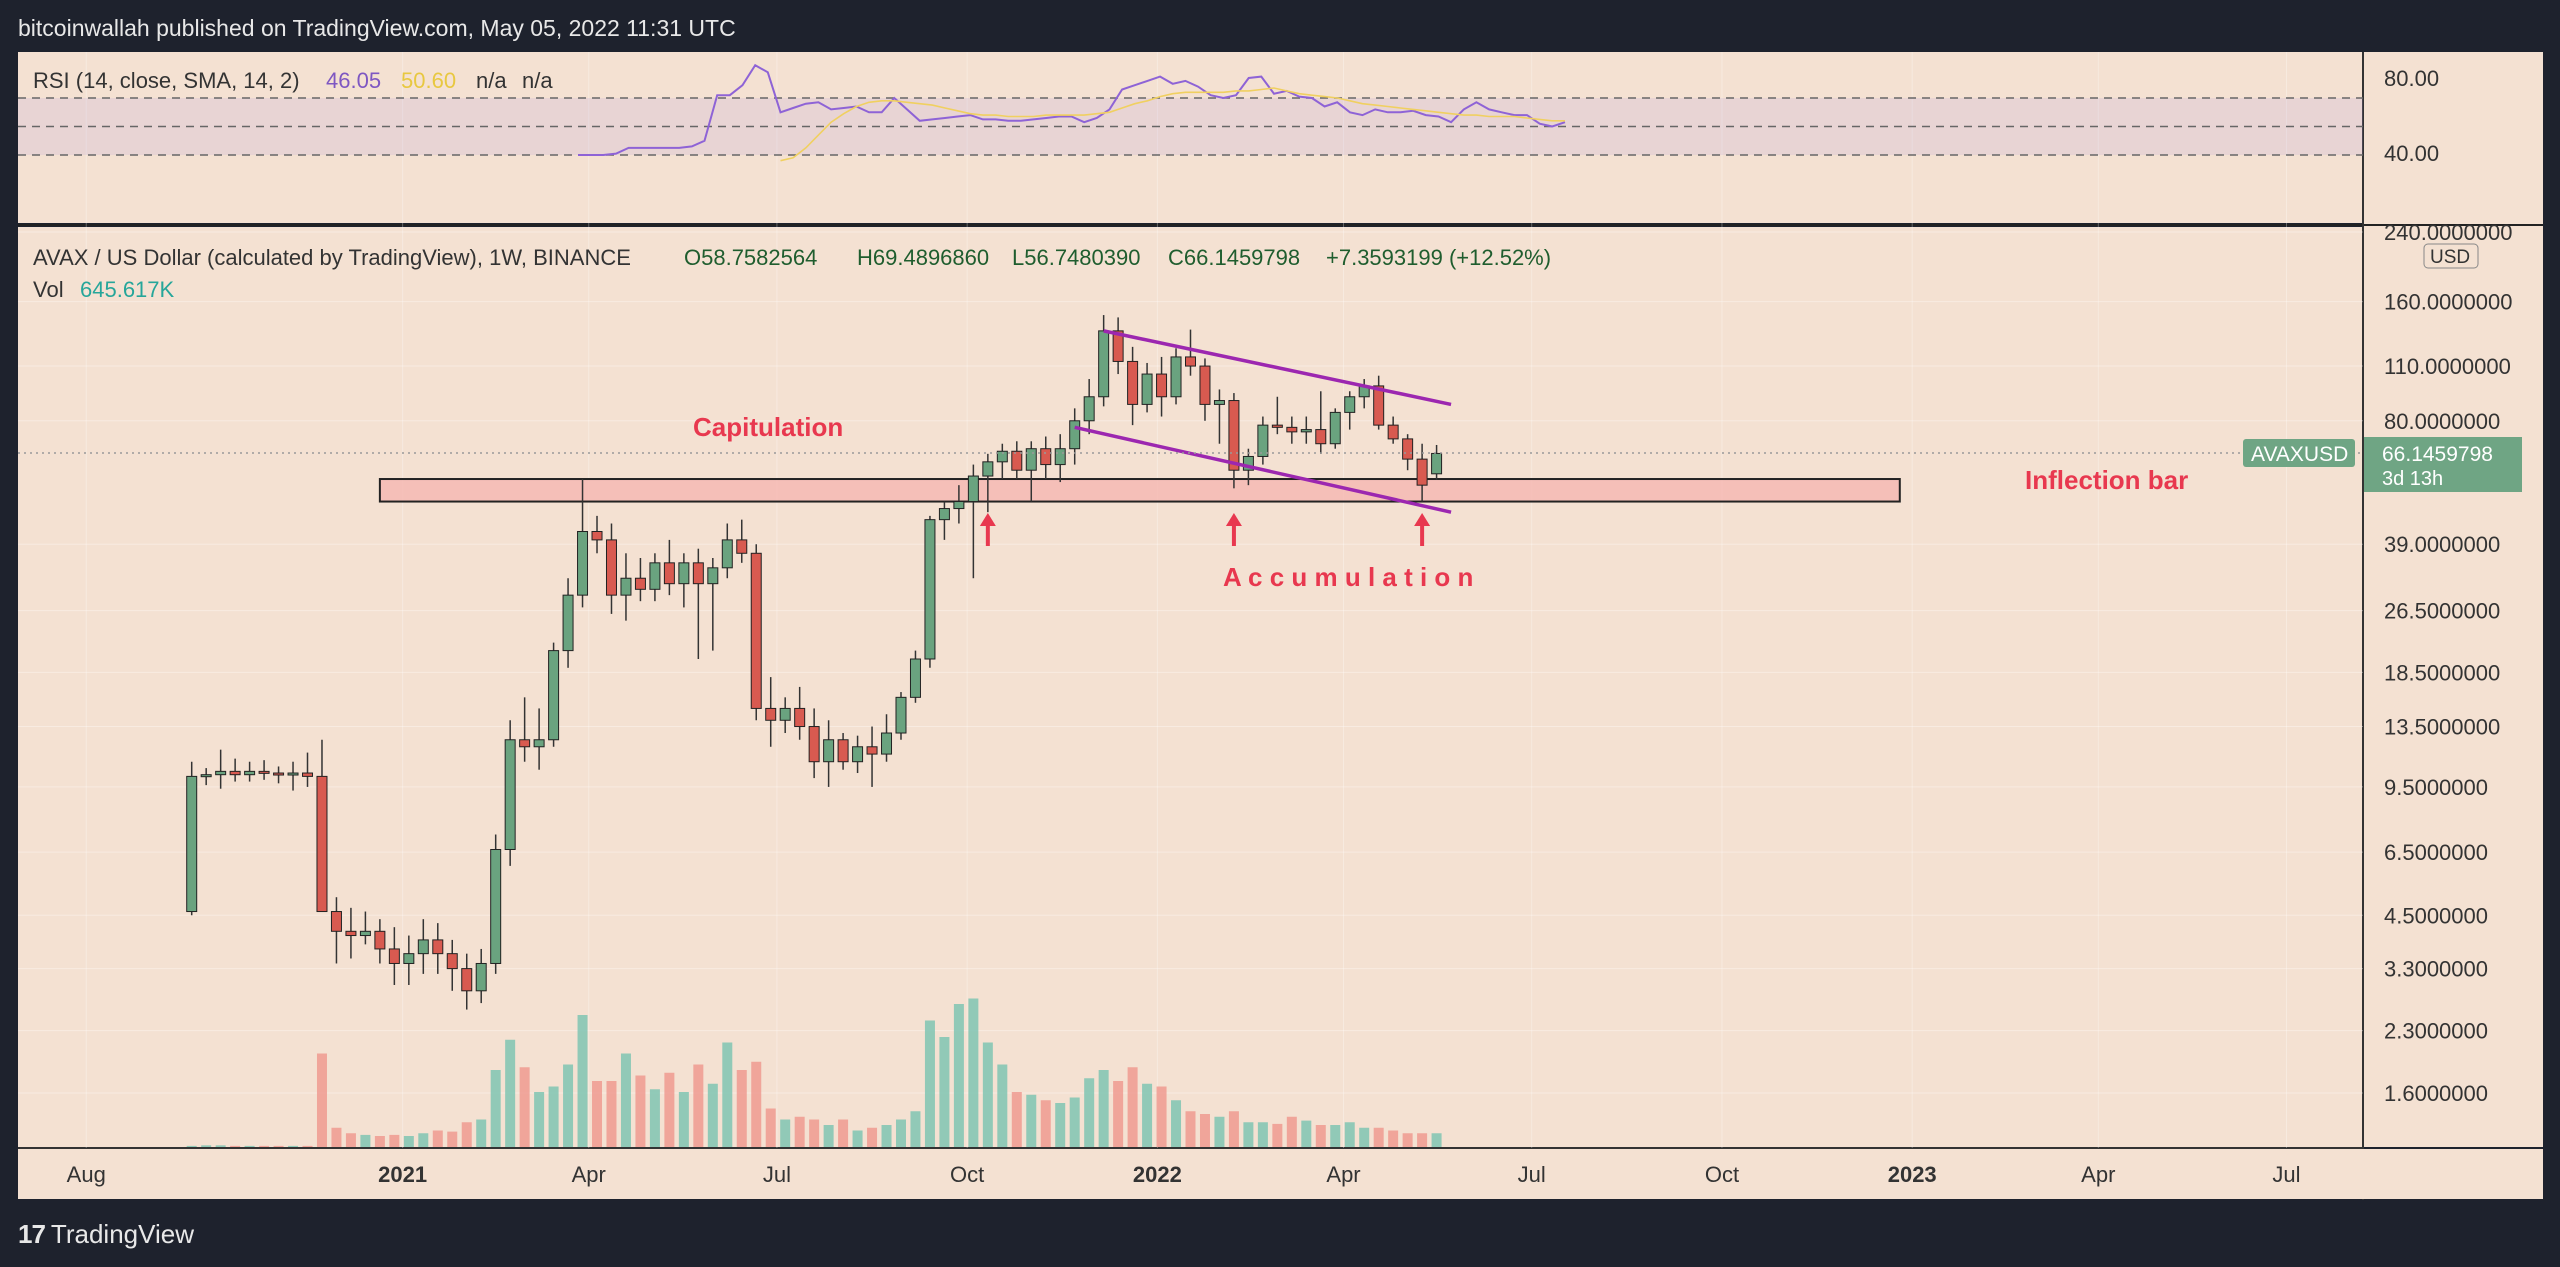 The image size is (2560, 1267). What do you see at coordinates (2106, 480) in the screenshot?
I see `inflection-label: Inflection bar` at bounding box center [2106, 480].